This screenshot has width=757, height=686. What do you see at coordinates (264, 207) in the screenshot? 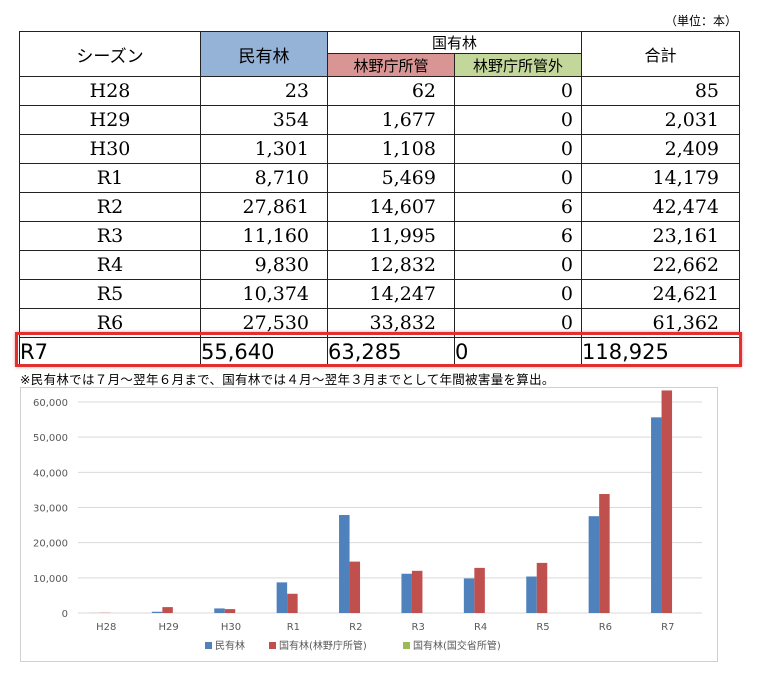
I see `cell-private: 27,861` at bounding box center [264, 207].